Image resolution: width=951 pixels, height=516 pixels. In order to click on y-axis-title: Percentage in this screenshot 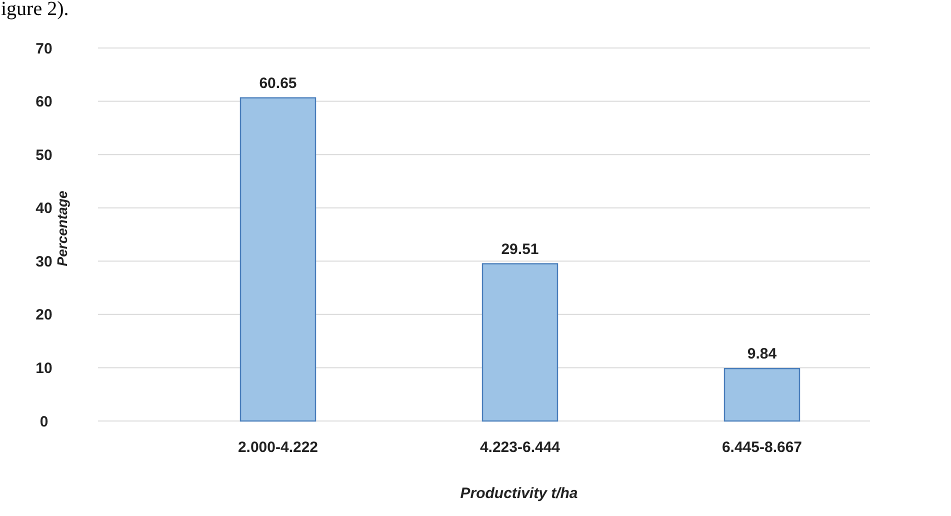, I will do `click(62, 228)`.